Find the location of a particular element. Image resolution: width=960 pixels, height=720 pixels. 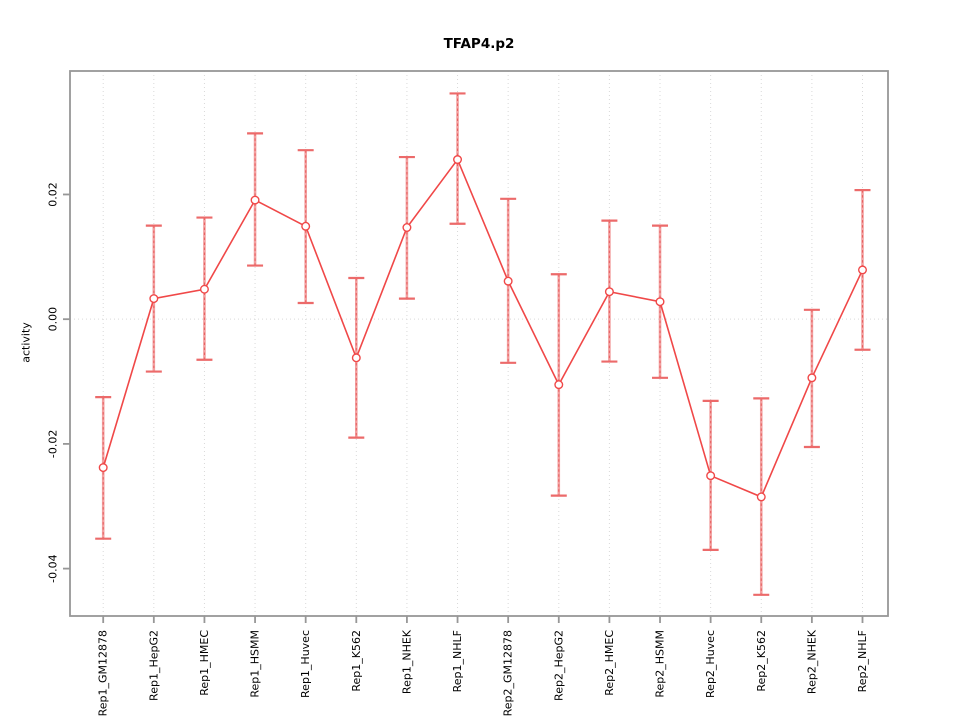

x-tick-label: Rep1_K562 is located at coordinates (356, 661).